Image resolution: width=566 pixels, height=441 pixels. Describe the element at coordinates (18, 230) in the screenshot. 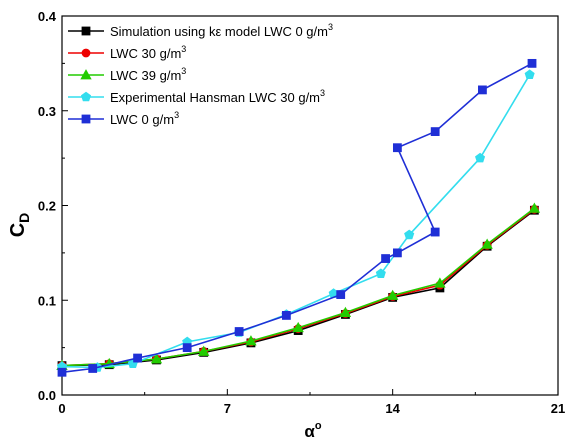

I see `y-axis-title-main: C` at that location.